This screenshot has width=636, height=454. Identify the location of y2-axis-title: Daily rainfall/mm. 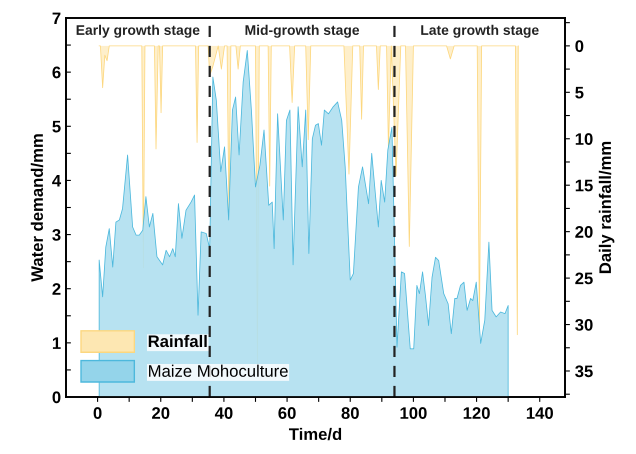
(606, 208).